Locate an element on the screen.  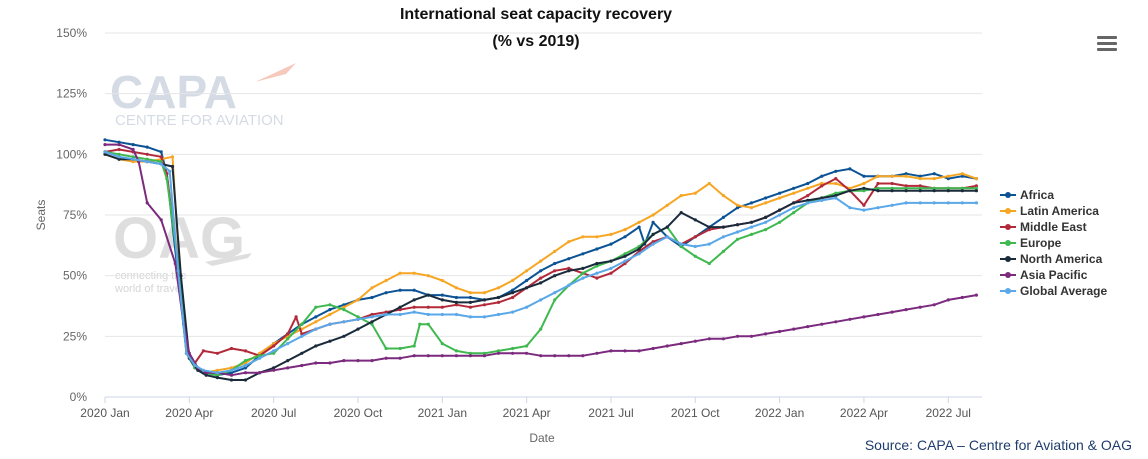
legend-item-europe: Europe is located at coordinates (1053, 243).